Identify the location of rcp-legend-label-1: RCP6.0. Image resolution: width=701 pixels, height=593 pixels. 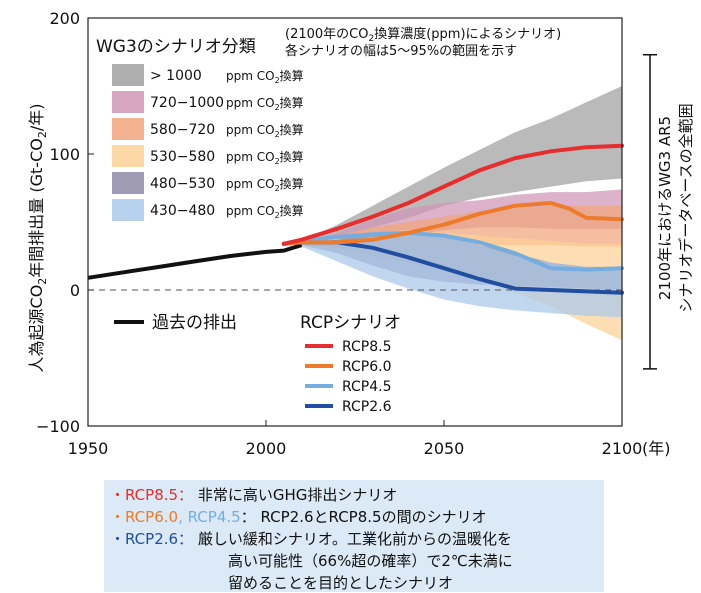
(367, 367).